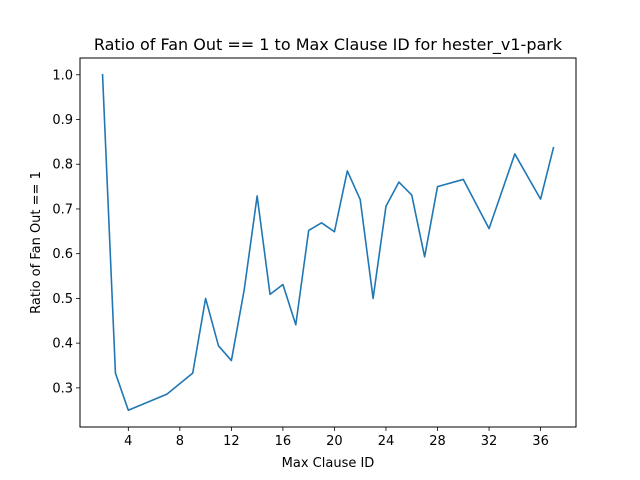  I want to click on x-tick-label: 24, so click(386, 441).